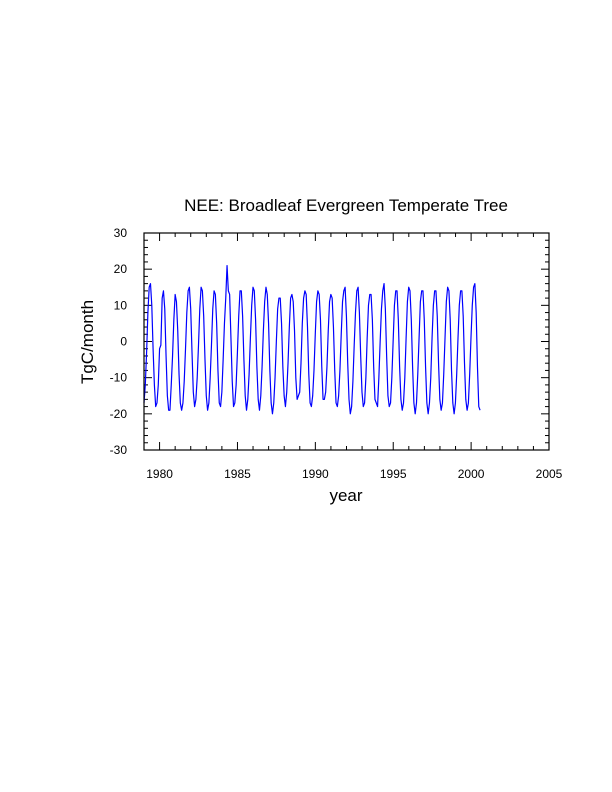 Image resolution: width=612 pixels, height=792 pixels. What do you see at coordinates (119, 378) in the screenshot?
I see `y-tick-label: -10` at bounding box center [119, 378].